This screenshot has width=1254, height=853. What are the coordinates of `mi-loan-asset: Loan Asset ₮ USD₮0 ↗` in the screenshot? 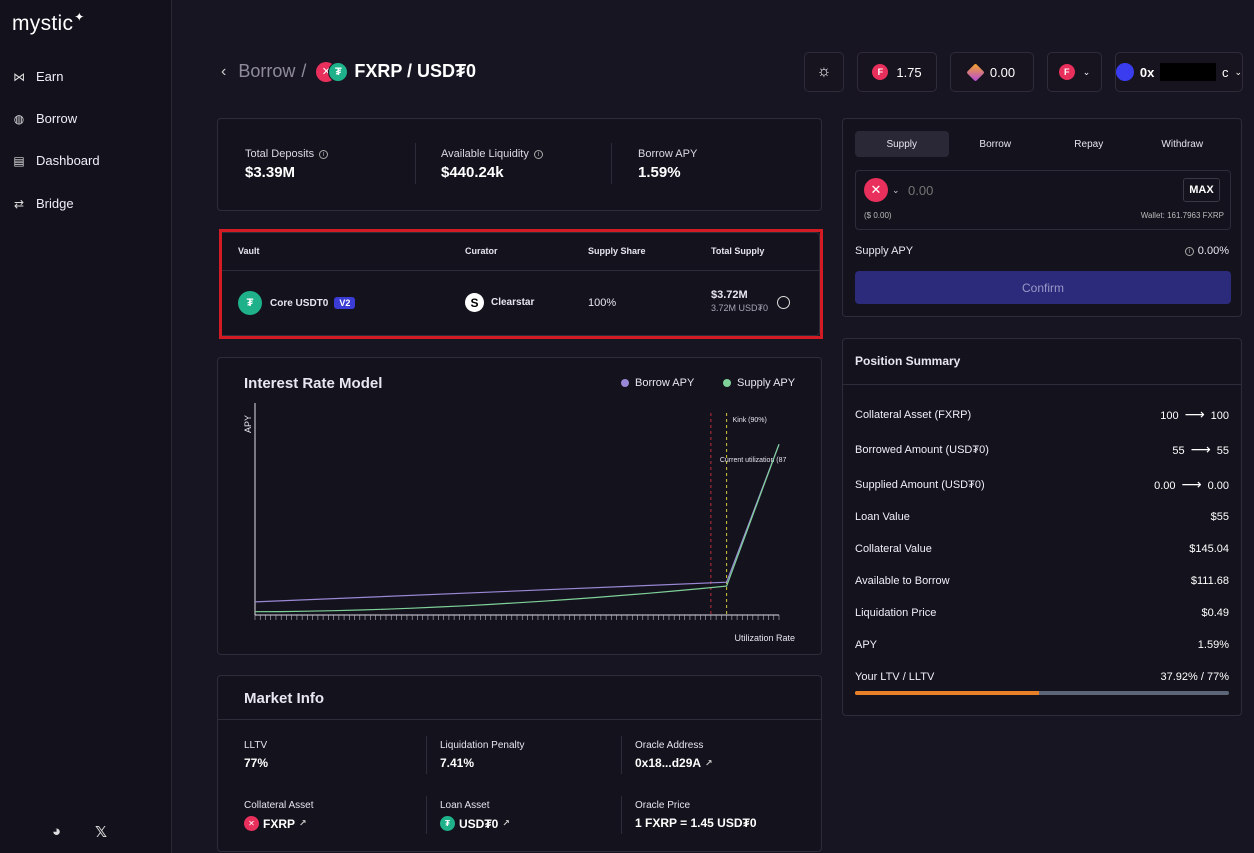 It's located at (475, 815).